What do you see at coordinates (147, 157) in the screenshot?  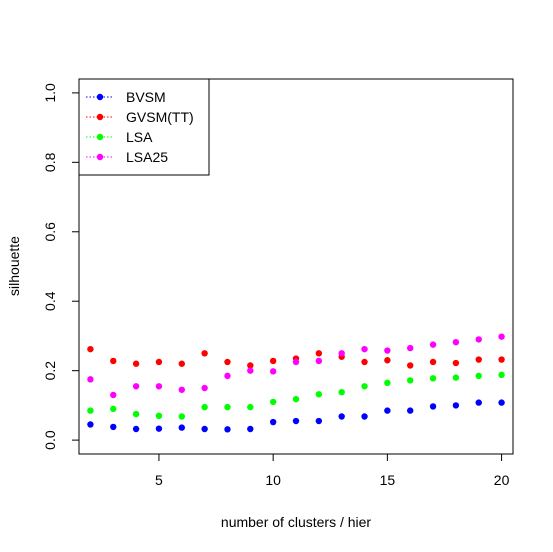 I see `legend-label: LSA25` at bounding box center [147, 157].